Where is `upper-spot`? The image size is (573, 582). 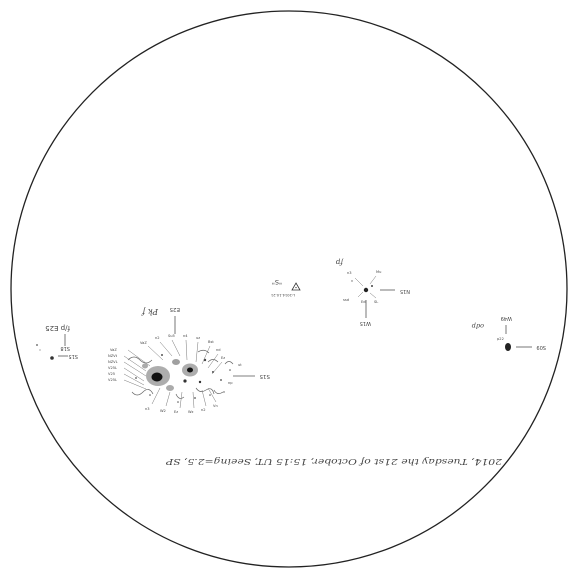 upper-spot is located at coordinates (366, 290).